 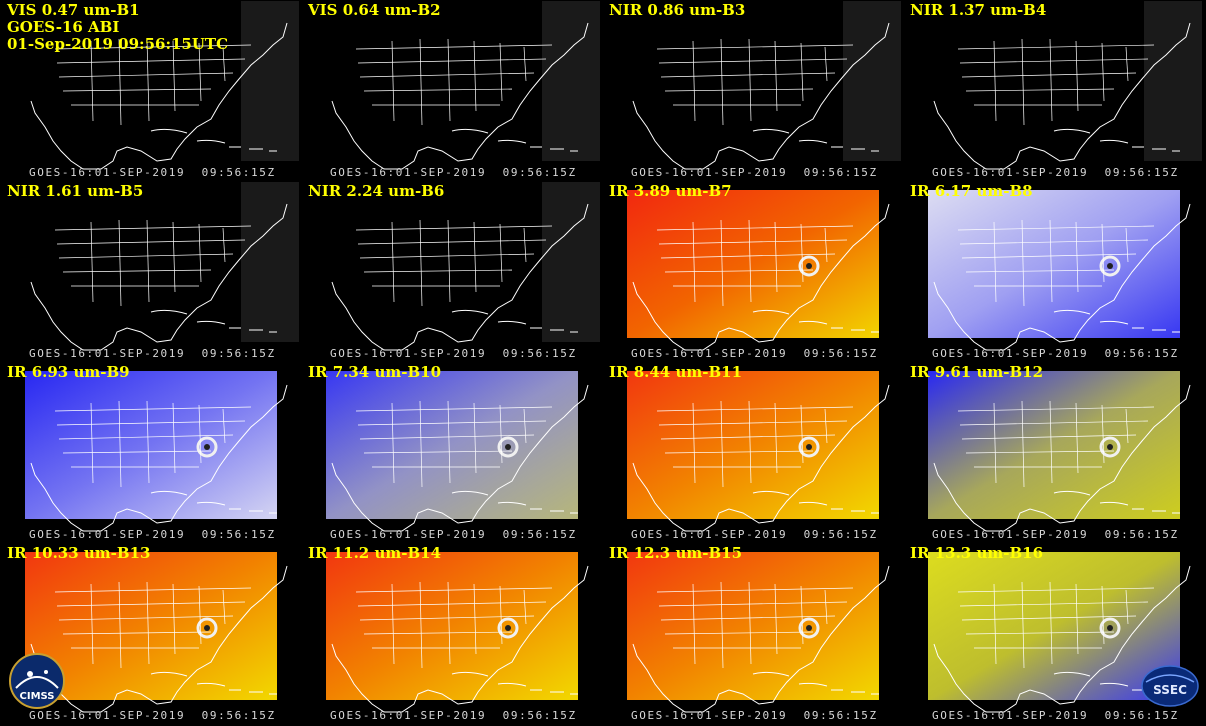 What do you see at coordinates (374, 10) in the screenshot?
I see `band-title: VIS 0.64 um-B2` at bounding box center [374, 10].